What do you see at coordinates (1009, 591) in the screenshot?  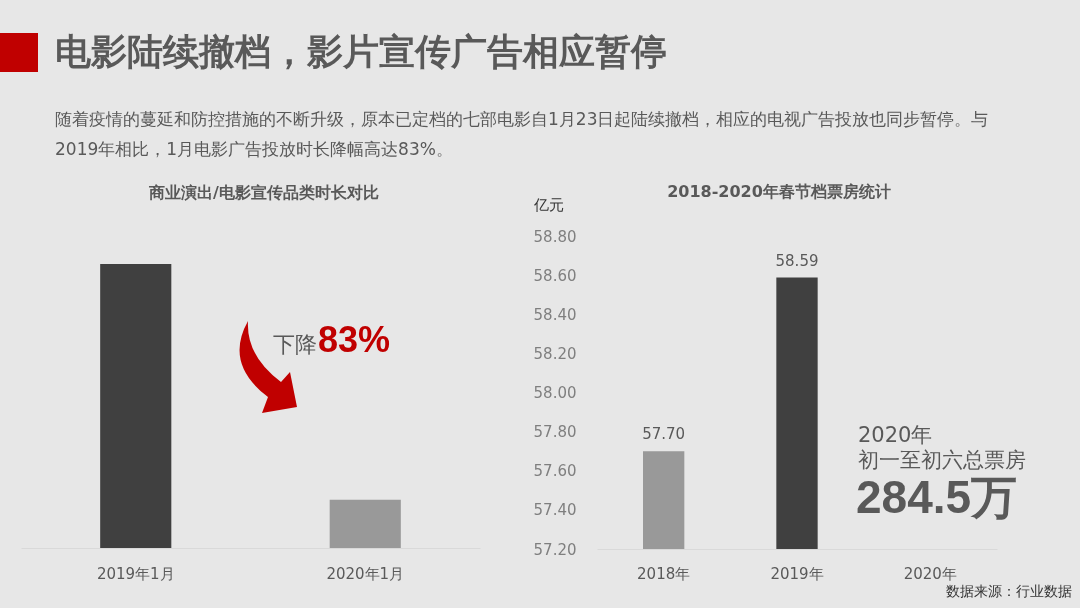 I see `source-note: 数据来源：行业数据` at bounding box center [1009, 591].